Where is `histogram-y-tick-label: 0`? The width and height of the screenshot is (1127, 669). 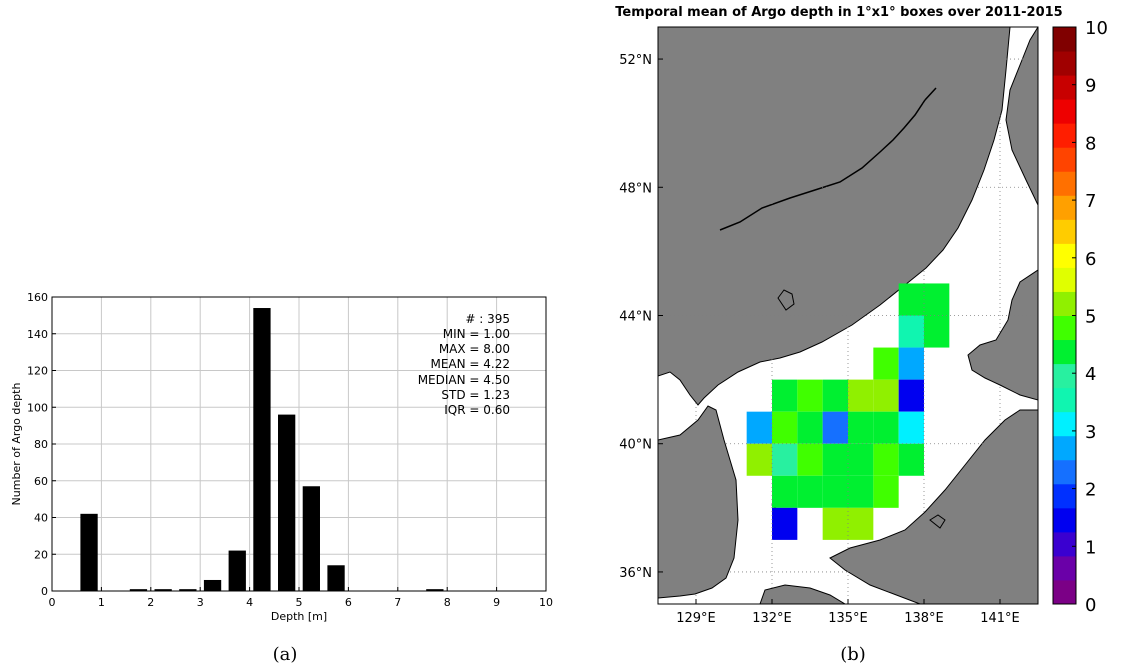
histogram-y-tick-label: 0 is located at coordinates (44, 591).